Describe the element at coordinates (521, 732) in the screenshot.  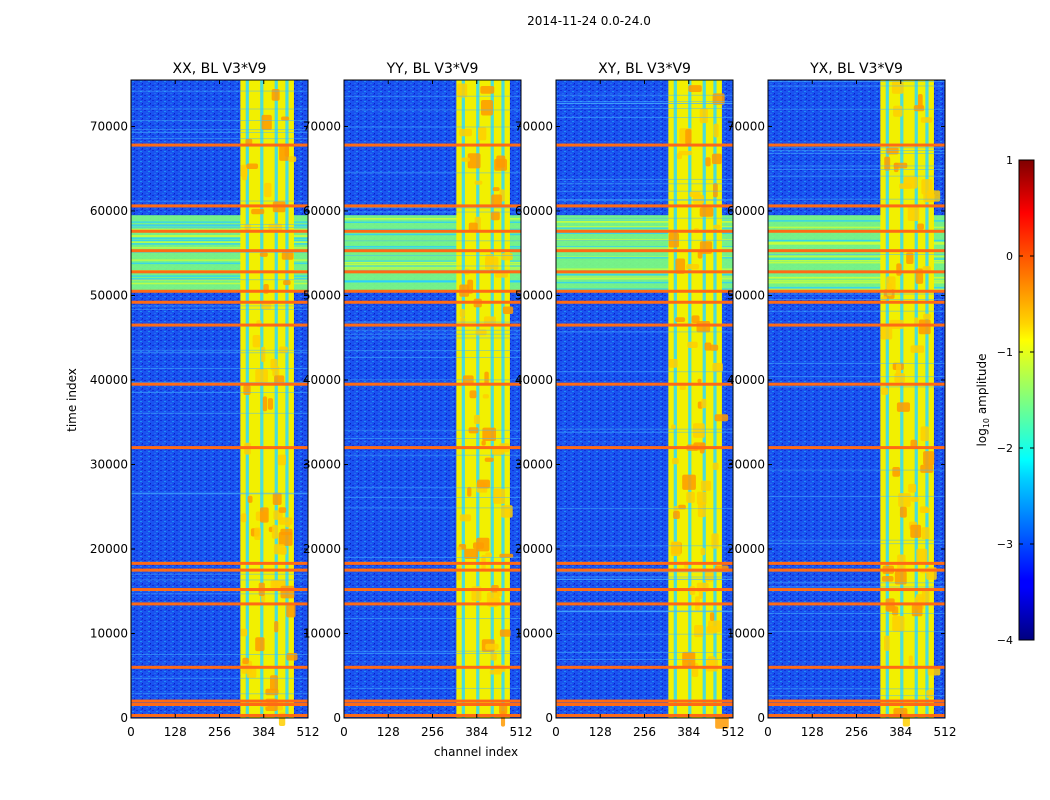
I see `x-tick-label: 512` at that location.